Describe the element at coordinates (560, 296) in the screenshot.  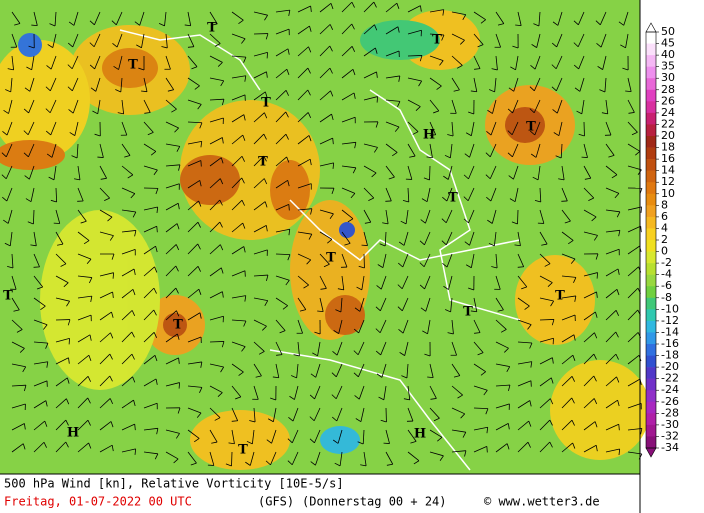
I see `low-marker: T` at that location.